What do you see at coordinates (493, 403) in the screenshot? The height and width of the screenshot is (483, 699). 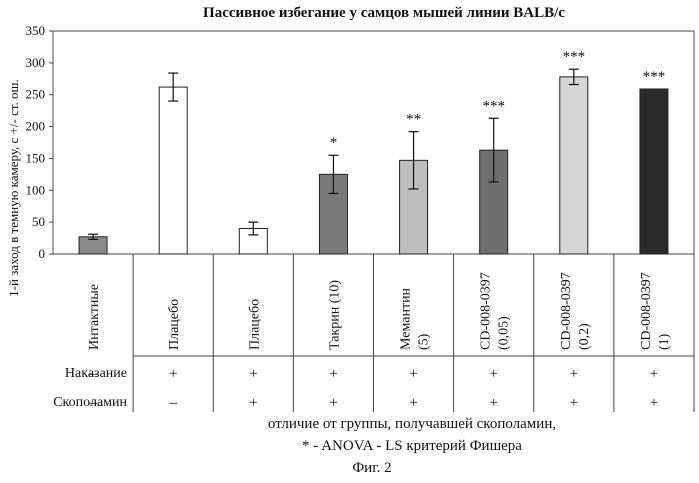 I see `table-cell-1-5: +` at bounding box center [493, 403].